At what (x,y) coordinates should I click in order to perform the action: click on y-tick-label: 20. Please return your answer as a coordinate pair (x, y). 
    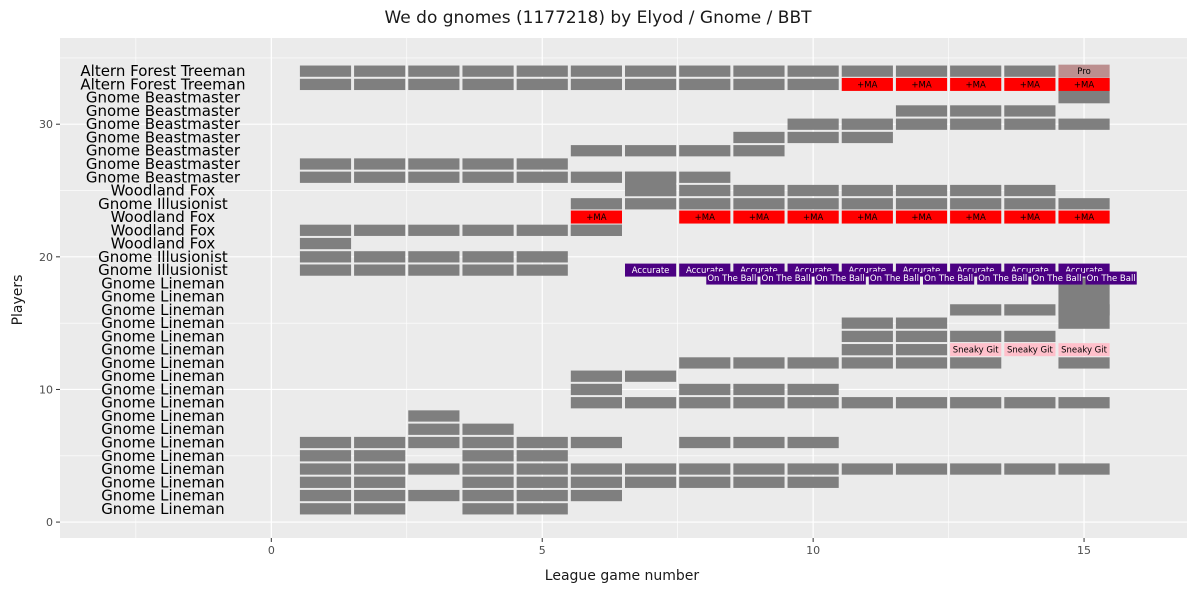
    Looking at the image, I should click on (46, 257).